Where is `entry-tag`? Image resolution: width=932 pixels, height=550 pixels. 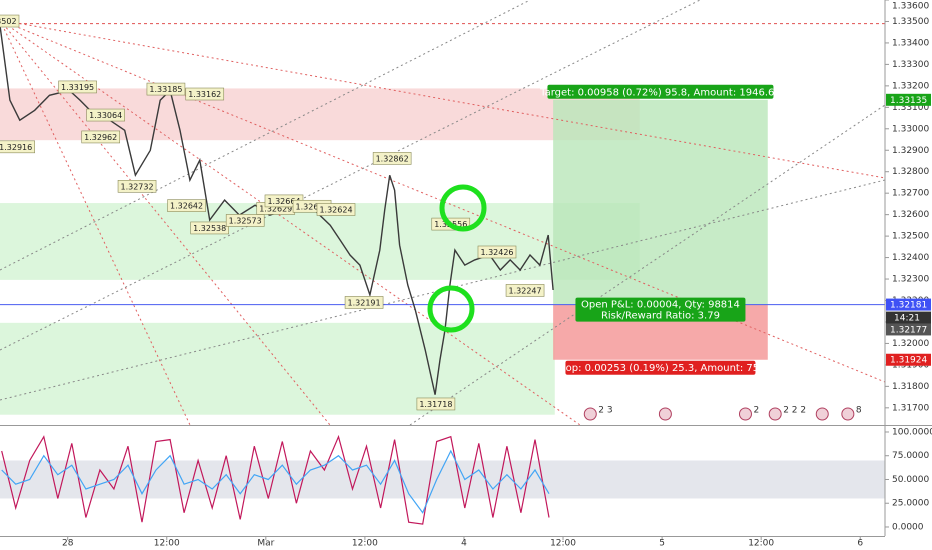 entry-tag is located at coordinates (908, 304).